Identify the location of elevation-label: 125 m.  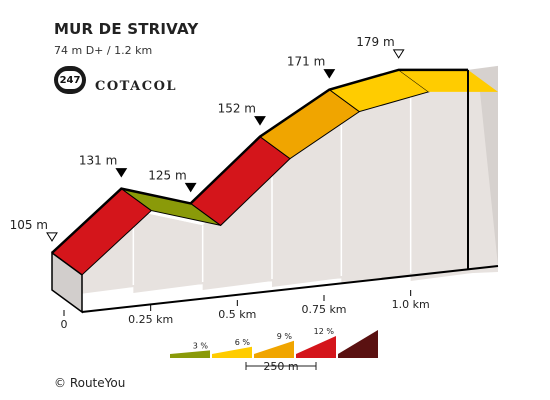
(167, 175).